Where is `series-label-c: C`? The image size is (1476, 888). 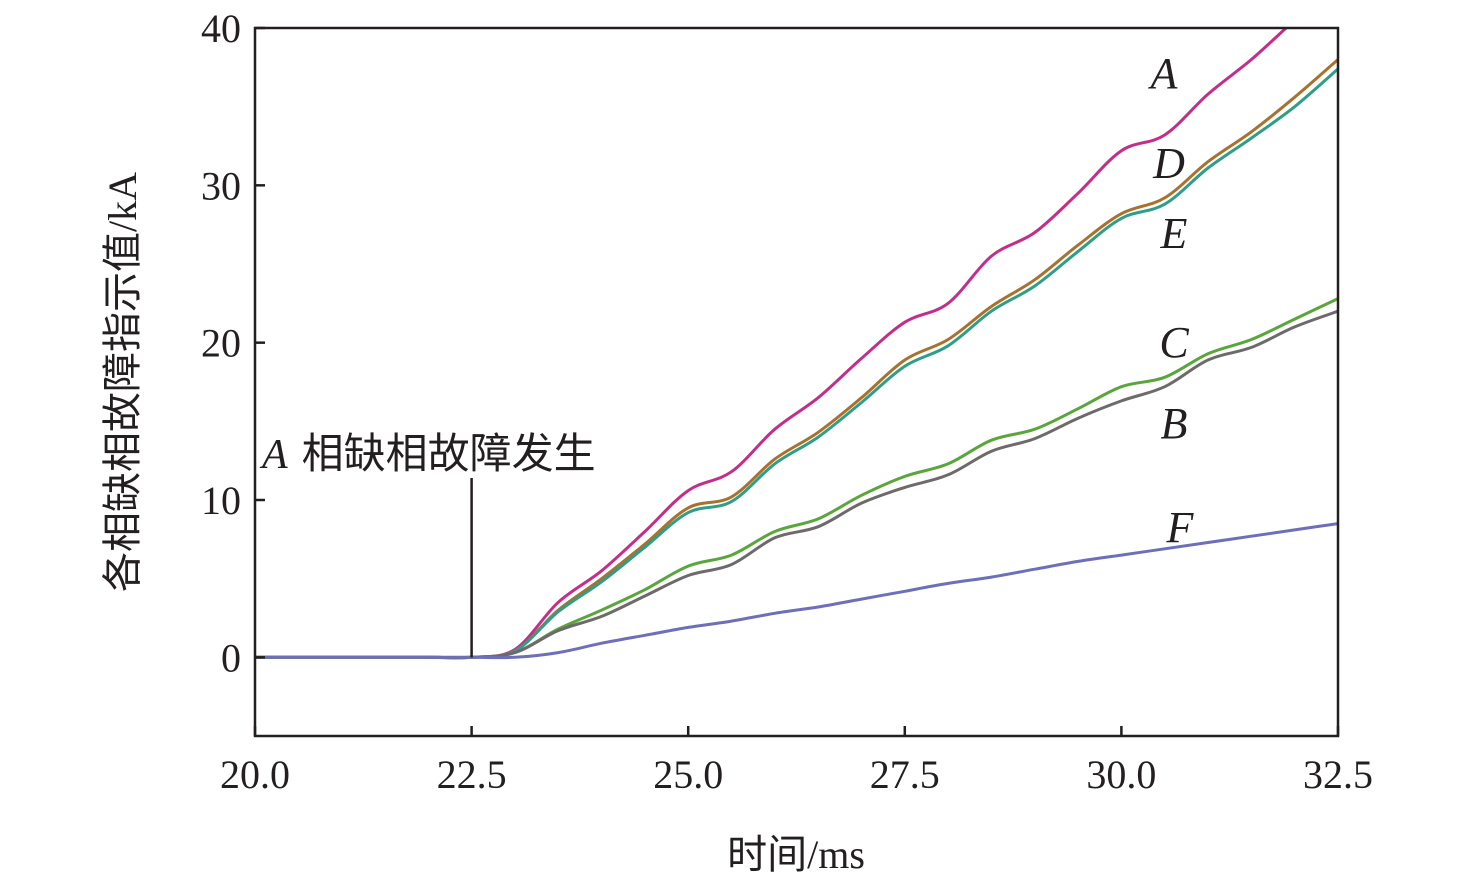
series-label-c: C is located at coordinates (1174, 342).